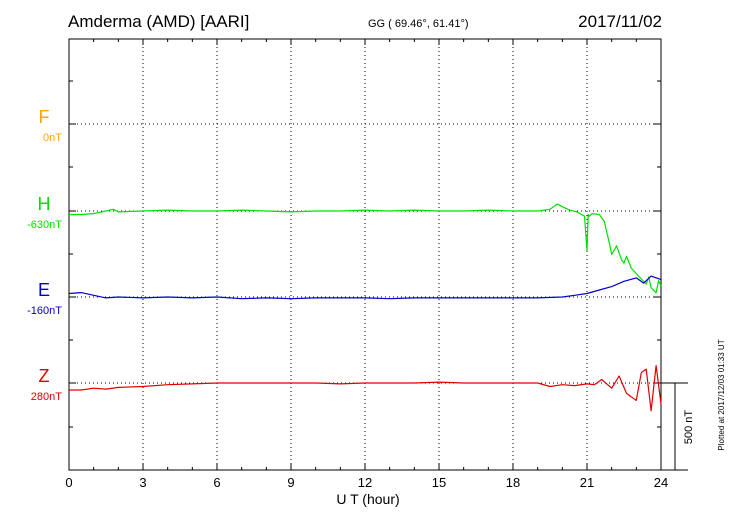 This screenshot has height=520, width=730. What do you see at coordinates (158, 21) in the screenshot?
I see `station-title: Amderma (AMD) [AARI]` at bounding box center [158, 21].